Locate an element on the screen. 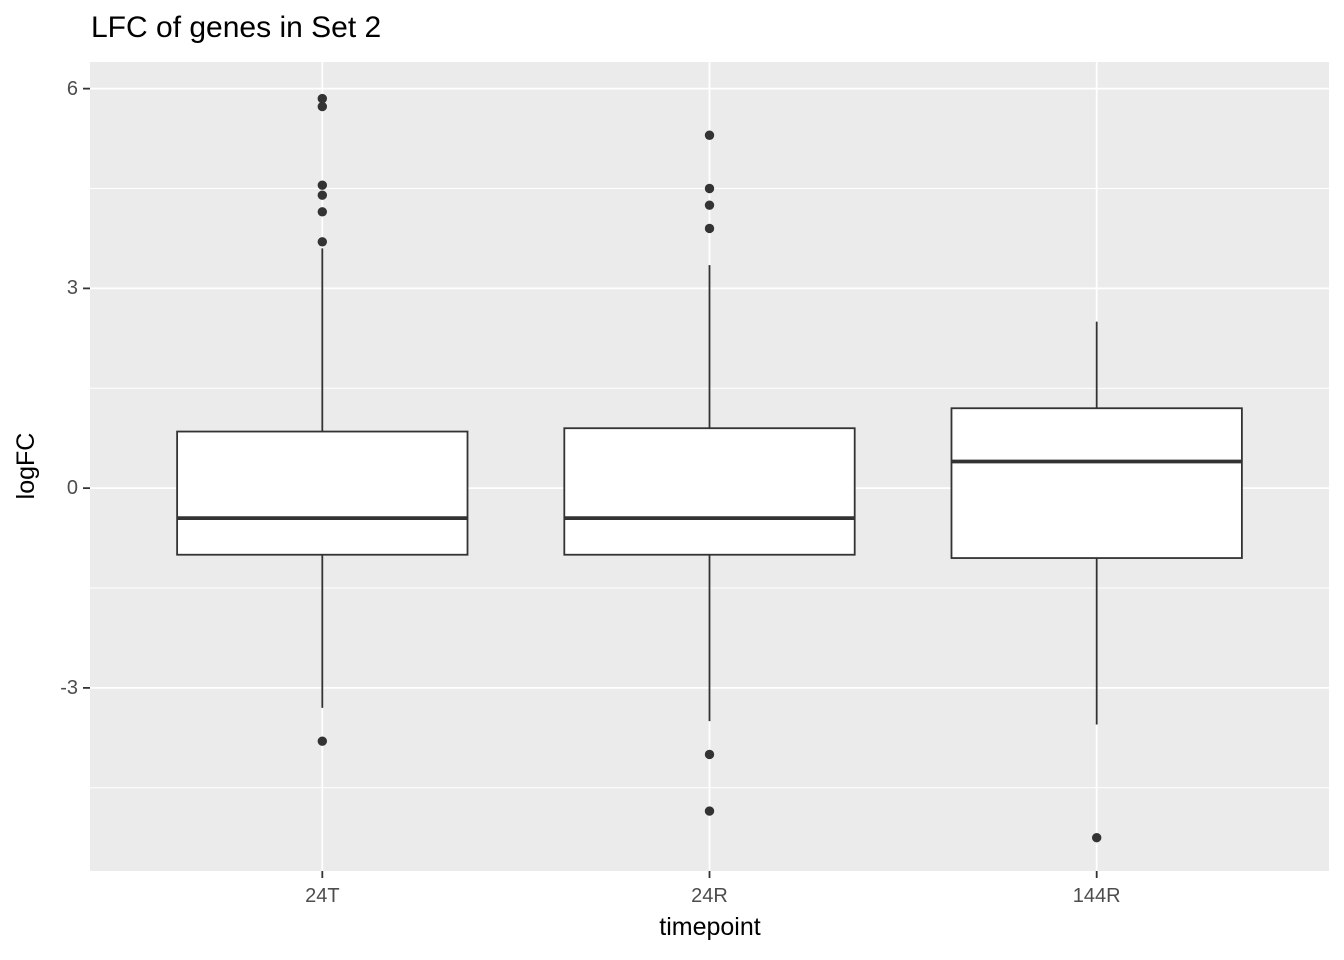 This screenshot has height=960, width=1344. x-tick-label-24R: 24R is located at coordinates (709, 896).